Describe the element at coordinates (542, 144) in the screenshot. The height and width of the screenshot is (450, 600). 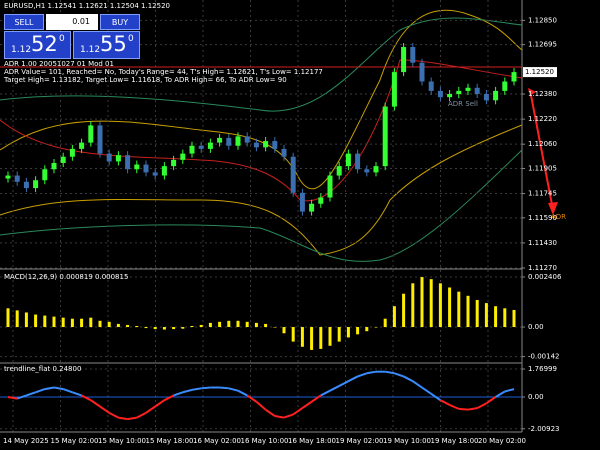
I see `y-tick-label: 1.12060` at that location.